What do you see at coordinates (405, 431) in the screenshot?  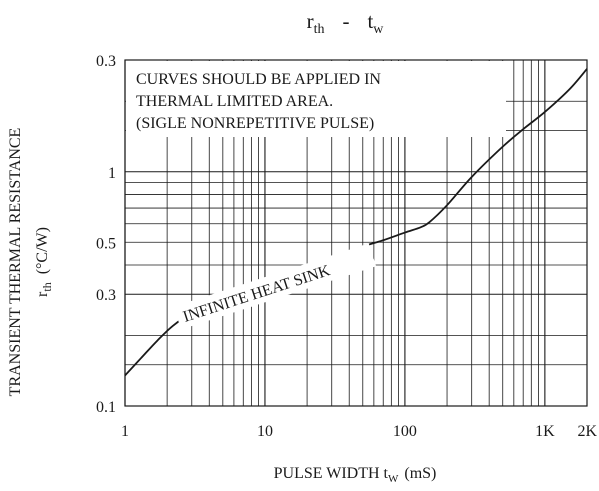 I see `x-tick-label: 100` at bounding box center [405, 431].